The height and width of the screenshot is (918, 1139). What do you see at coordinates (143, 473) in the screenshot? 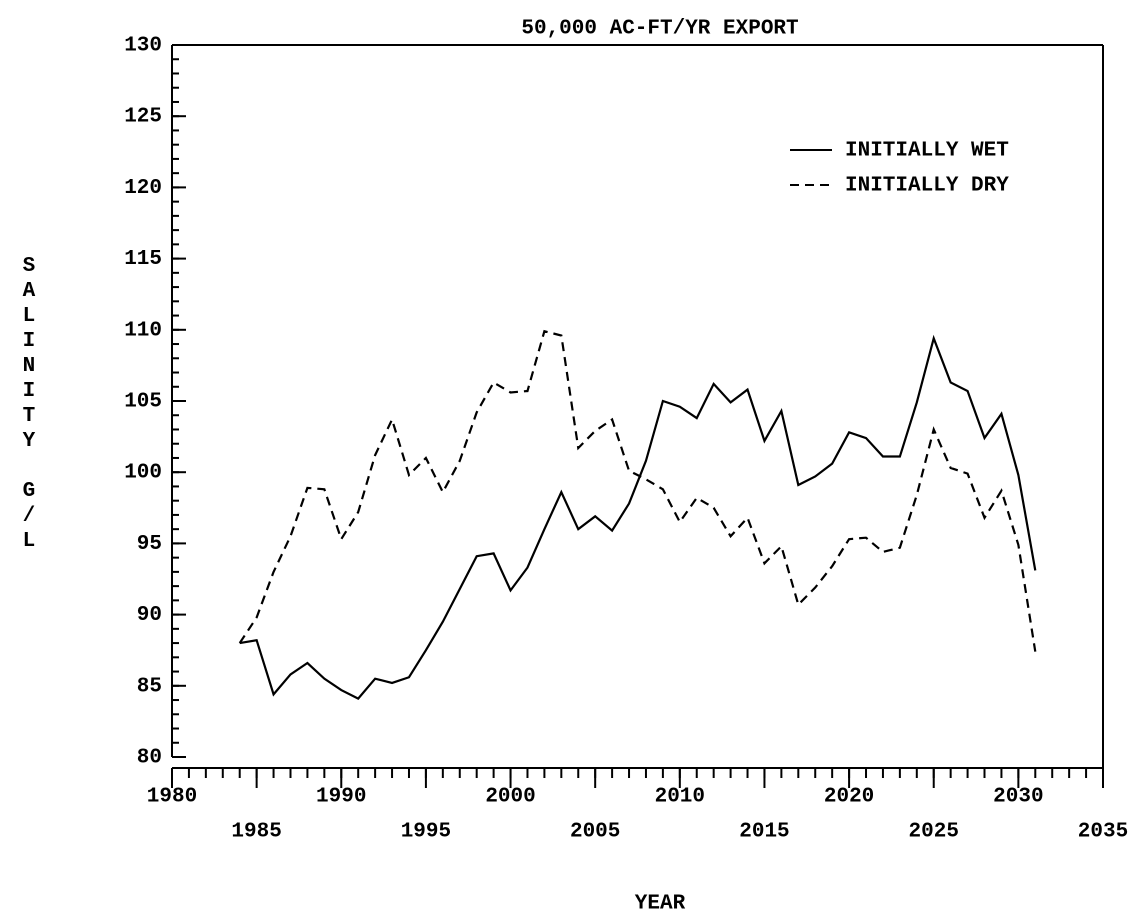
I see `y-tick-label: 100` at bounding box center [143, 473].